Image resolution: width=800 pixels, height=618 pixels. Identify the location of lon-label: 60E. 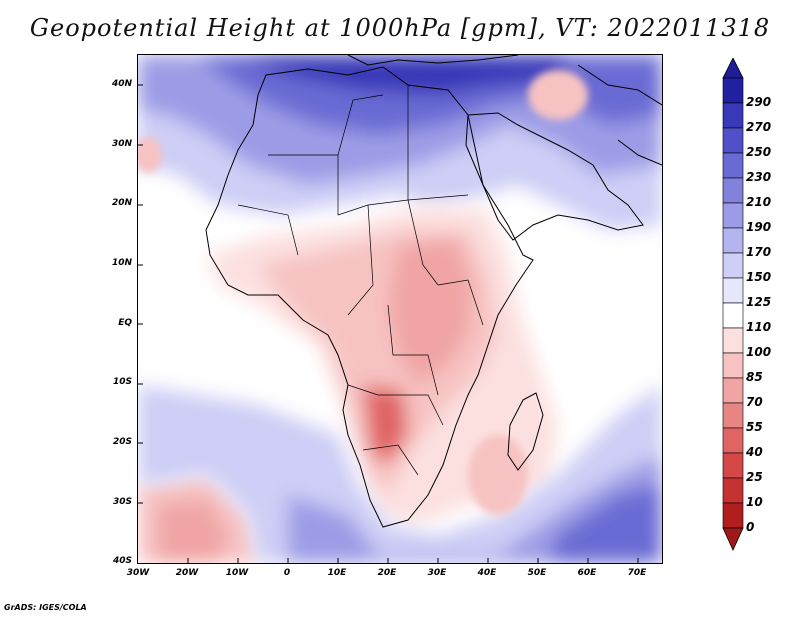
(587, 573).